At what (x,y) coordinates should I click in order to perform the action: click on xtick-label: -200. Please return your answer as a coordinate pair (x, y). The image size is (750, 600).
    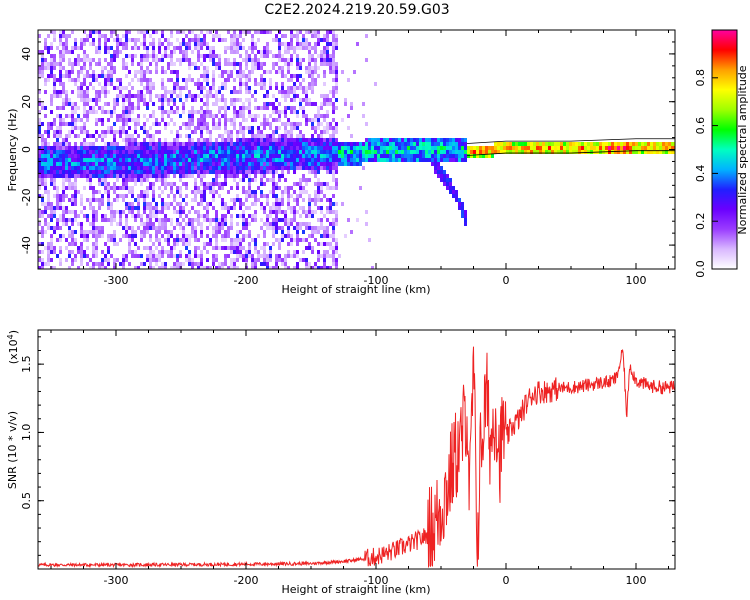
    Looking at the image, I should click on (246, 580).